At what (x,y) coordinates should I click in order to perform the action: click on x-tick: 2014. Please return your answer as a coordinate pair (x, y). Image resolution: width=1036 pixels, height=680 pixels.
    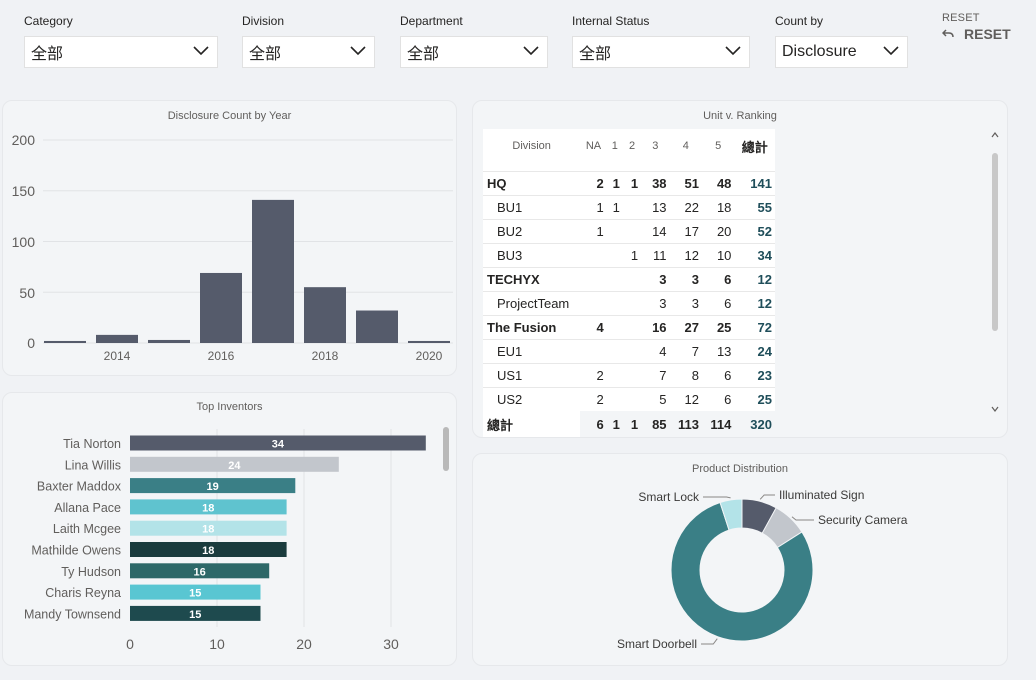
    Looking at the image, I should click on (117, 356).